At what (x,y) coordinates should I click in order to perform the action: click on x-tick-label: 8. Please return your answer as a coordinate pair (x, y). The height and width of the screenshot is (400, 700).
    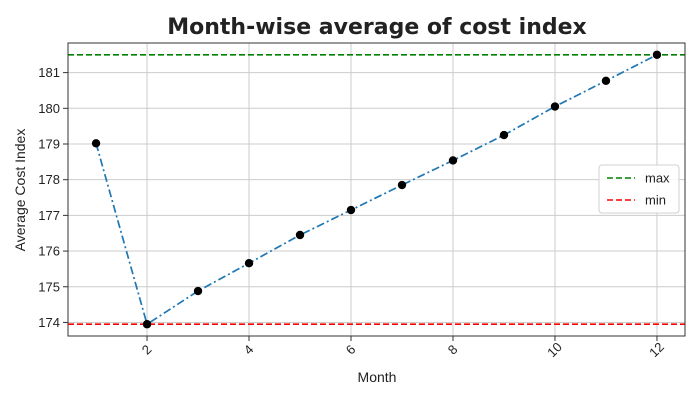
    Looking at the image, I should click on (453, 350).